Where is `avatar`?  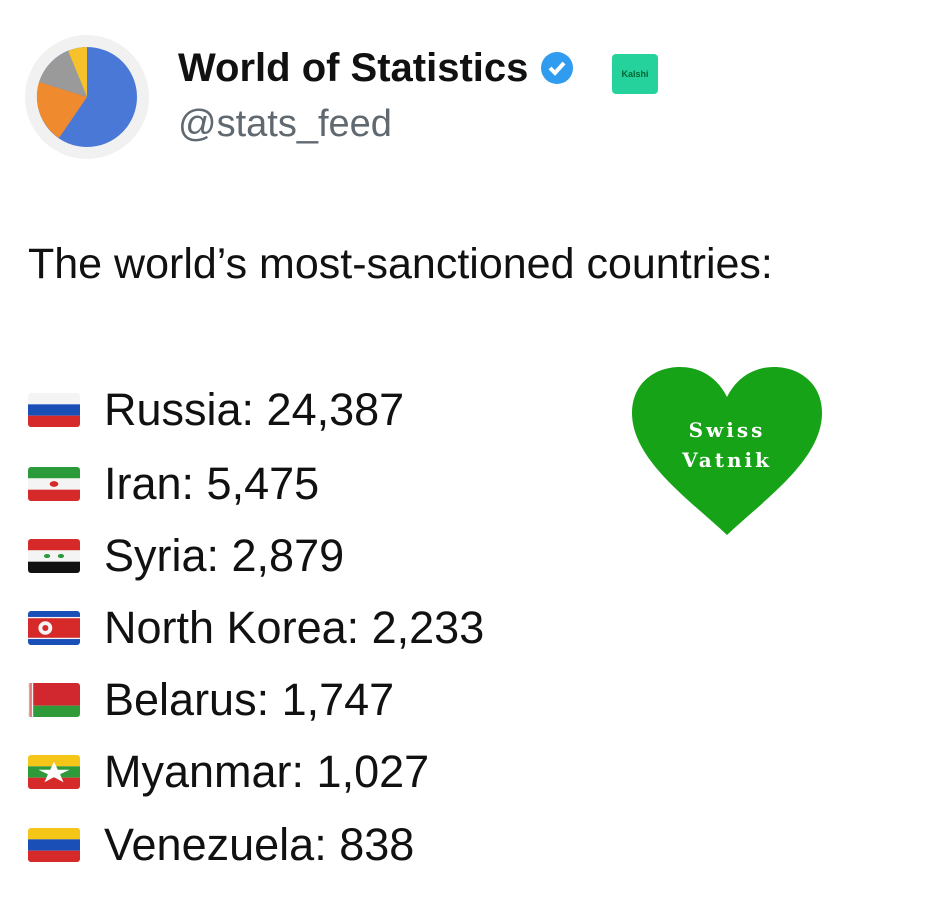
avatar is located at coordinates (87, 97).